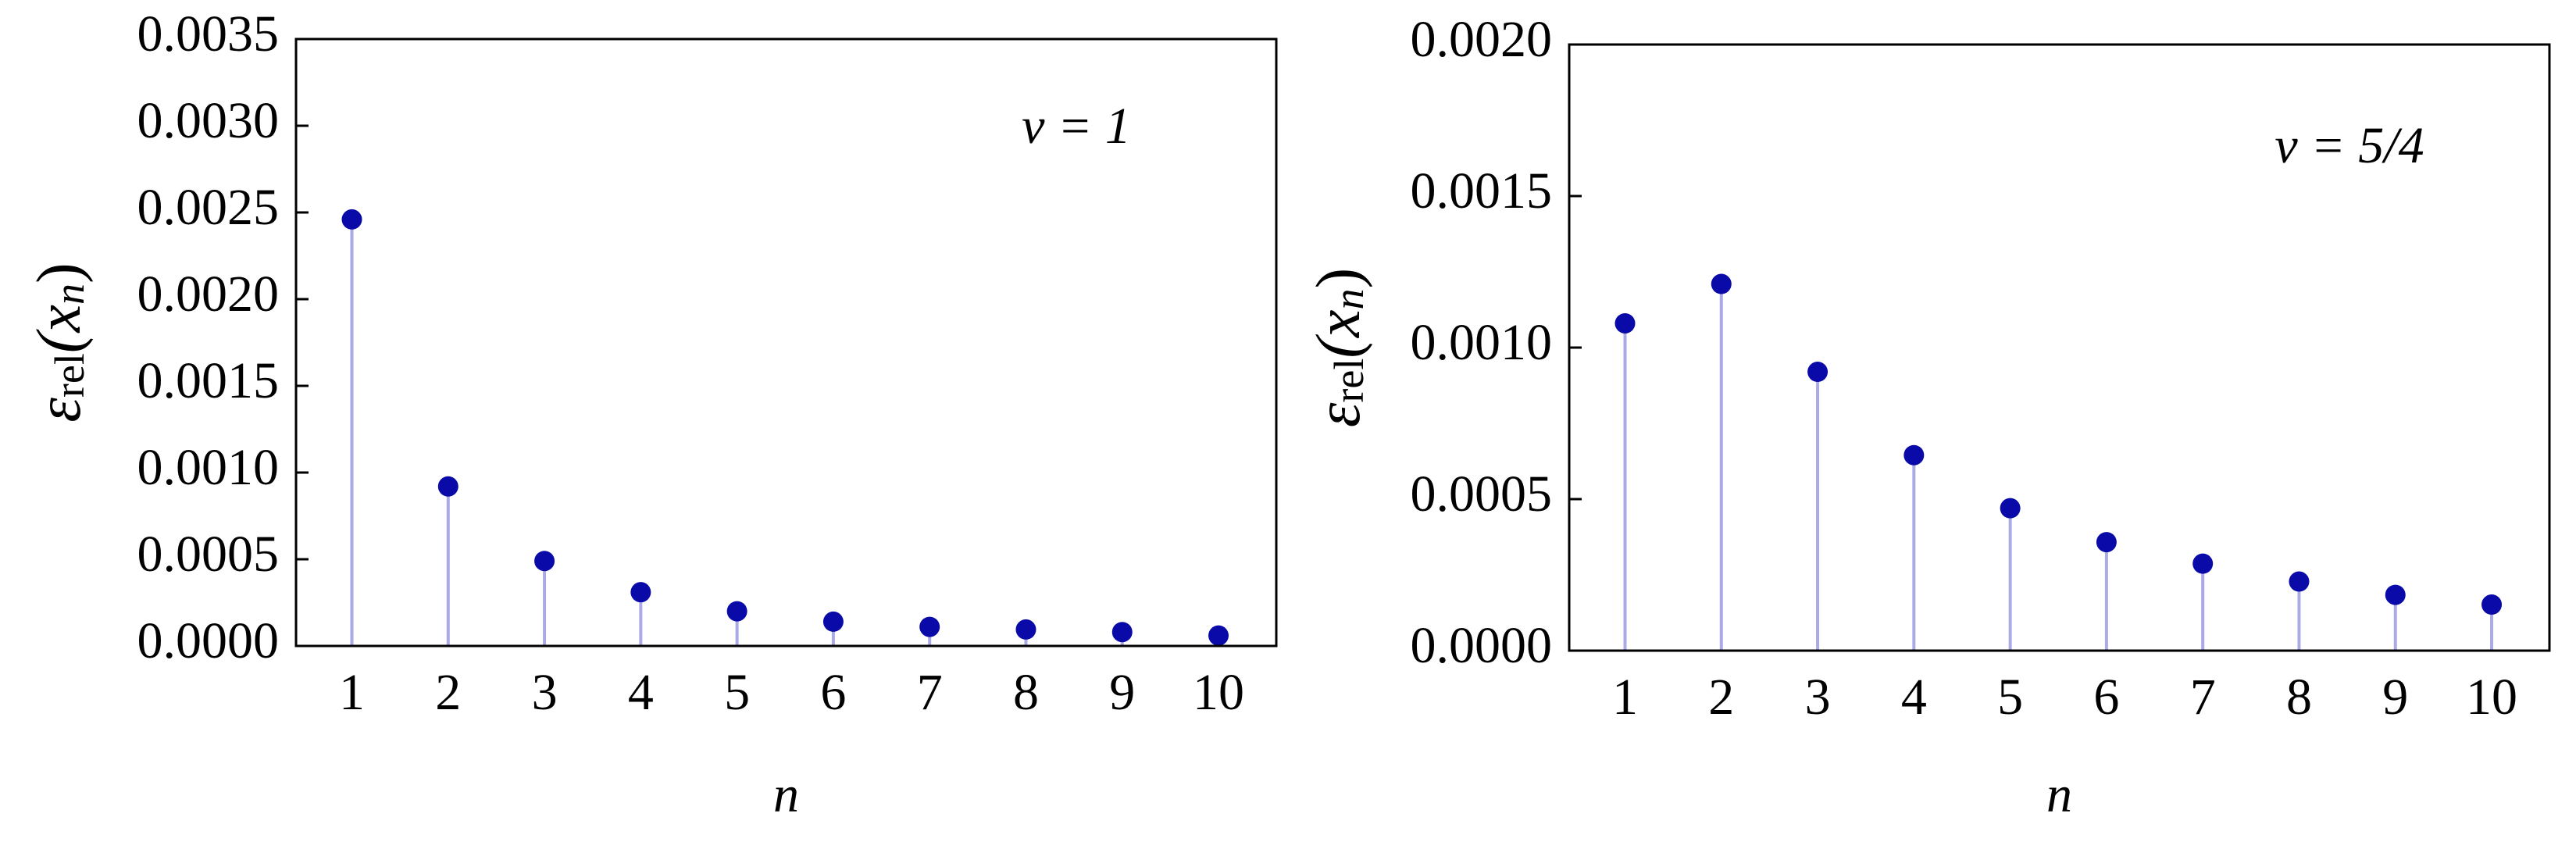 The width and height of the screenshot is (2576, 842). I want to click on annotation: ν = 1, so click(1076, 126).